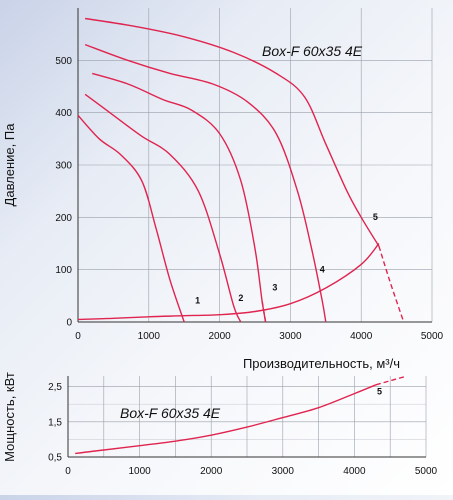 The image size is (453, 500). What do you see at coordinates (63, 113) in the screenshot?
I see `y-tick-label: 400` at bounding box center [63, 113].